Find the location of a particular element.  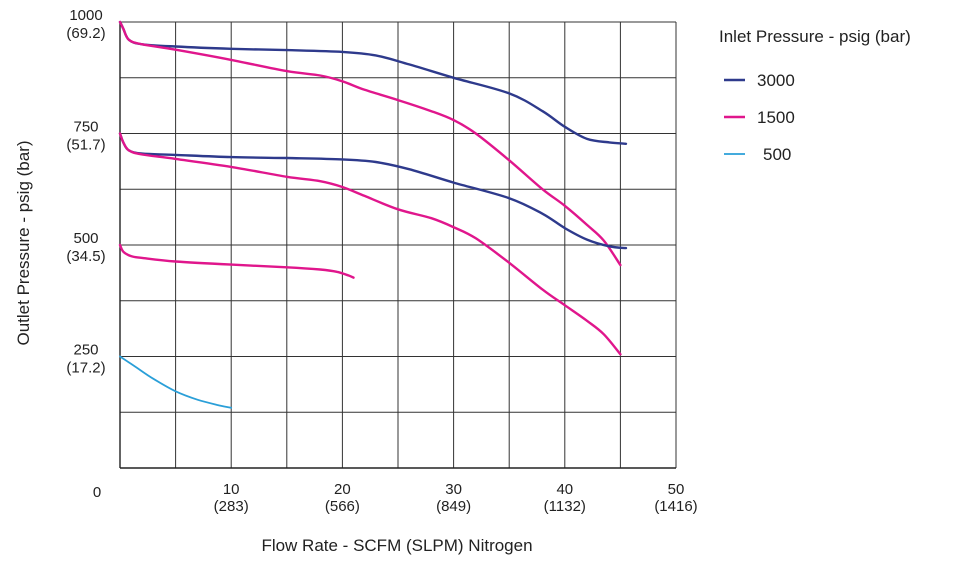

x-tick-sublabel: (849) is located at coordinates (453, 506).